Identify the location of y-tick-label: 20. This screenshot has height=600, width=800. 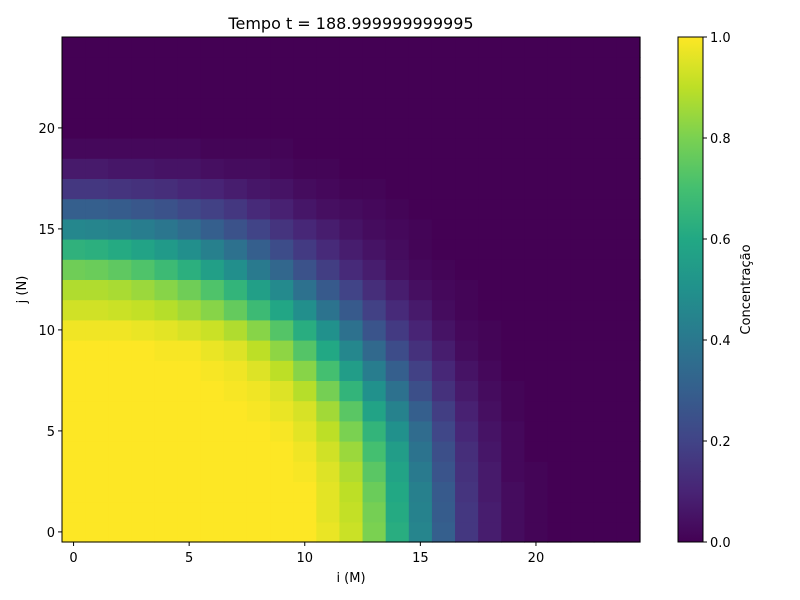
(46, 129).